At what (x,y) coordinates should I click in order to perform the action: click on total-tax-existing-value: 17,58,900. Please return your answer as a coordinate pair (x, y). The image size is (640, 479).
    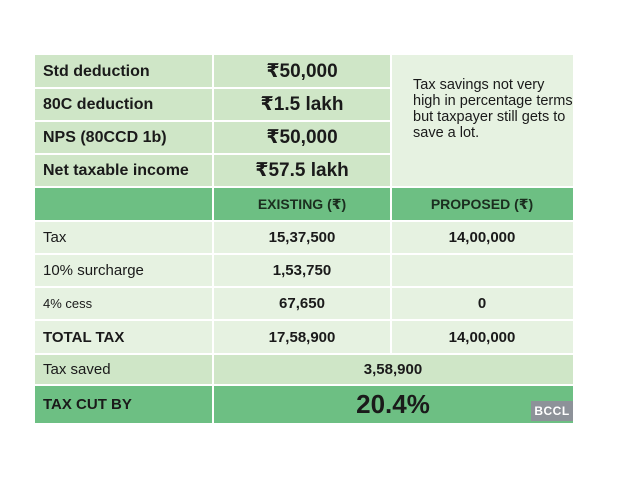
    Looking at the image, I should click on (302, 337).